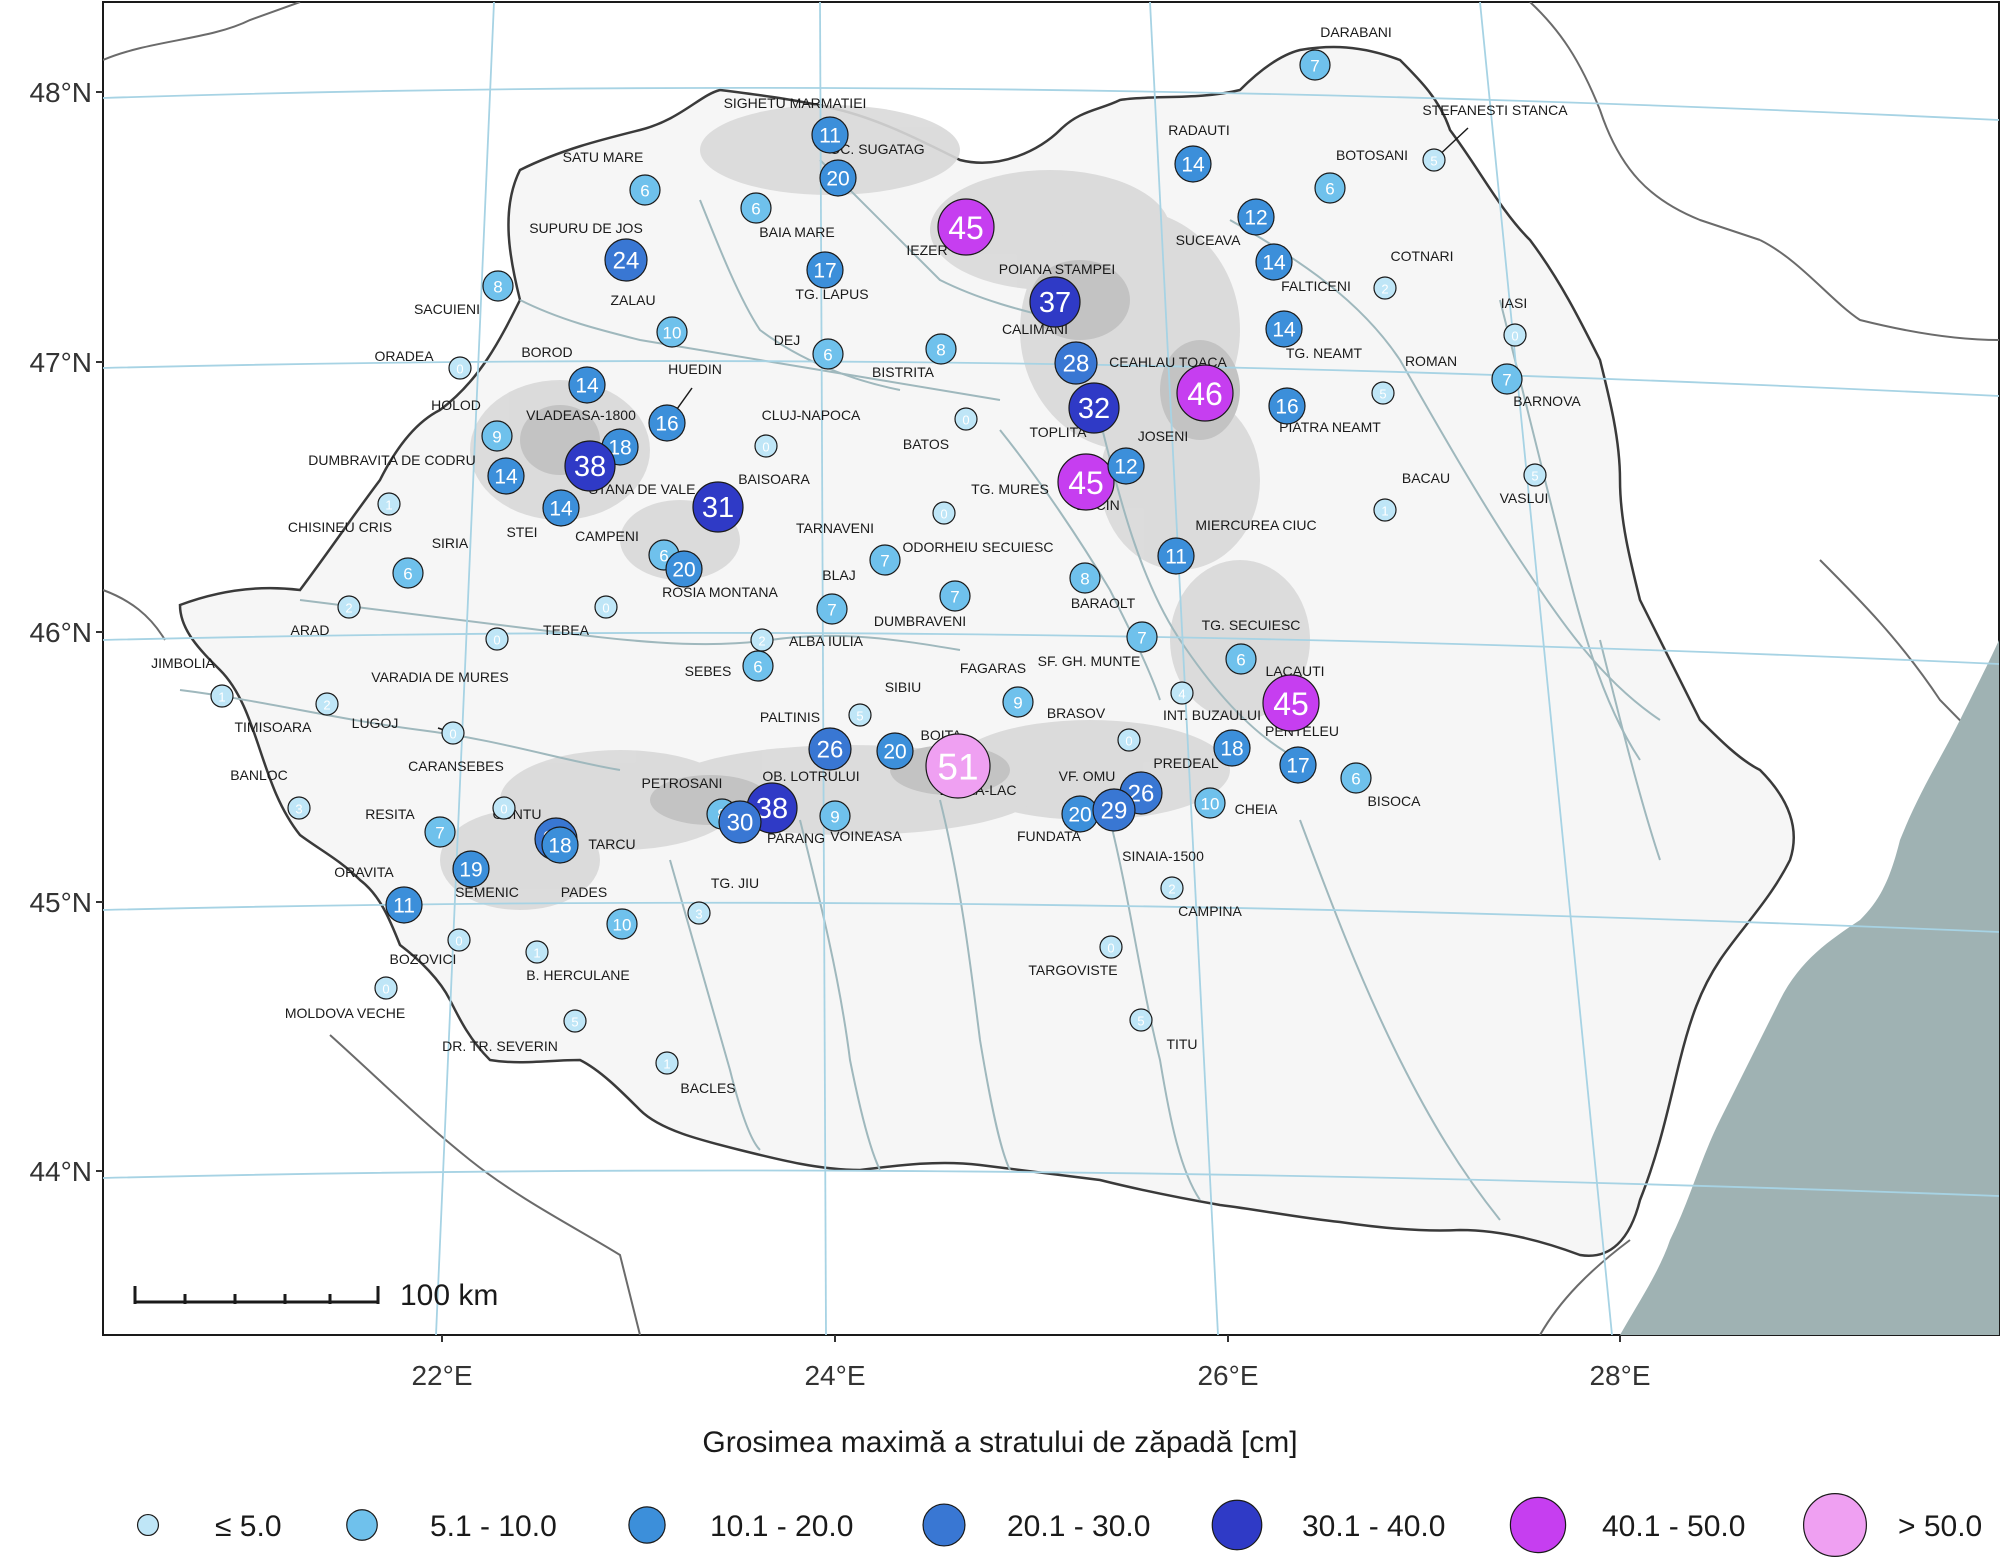 Image resolution: width=2001 pixels, height=1557 pixels. I want to click on station-marker-cluj-napoca: 0, so click(766, 446).